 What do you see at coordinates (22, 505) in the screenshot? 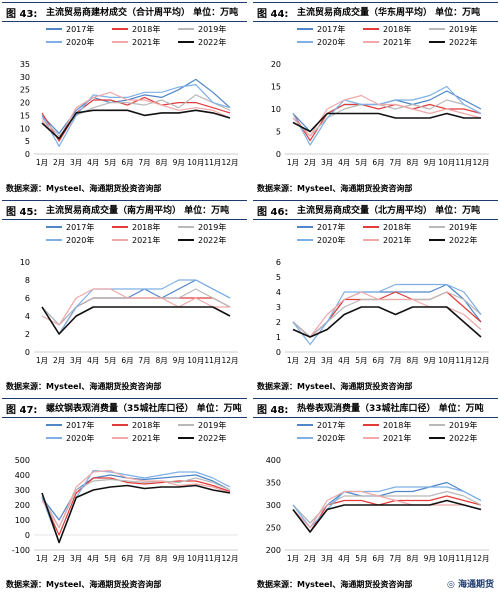
I see `y-tick-label: 200` at bounding box center [22, 505].